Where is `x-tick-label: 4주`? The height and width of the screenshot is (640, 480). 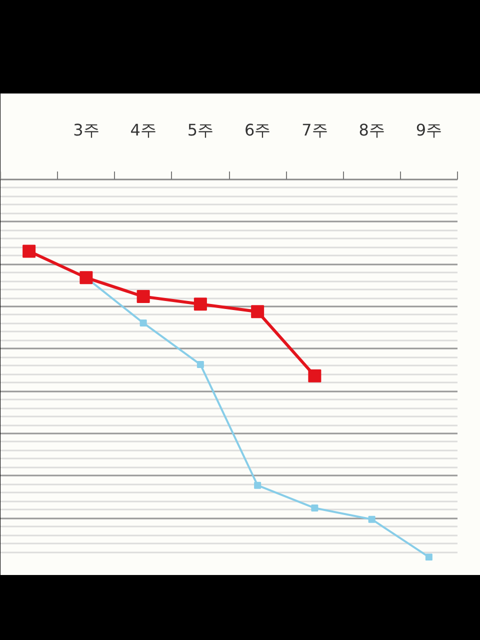
x-tick-label: 4주 is located at coordinates (143, 130).